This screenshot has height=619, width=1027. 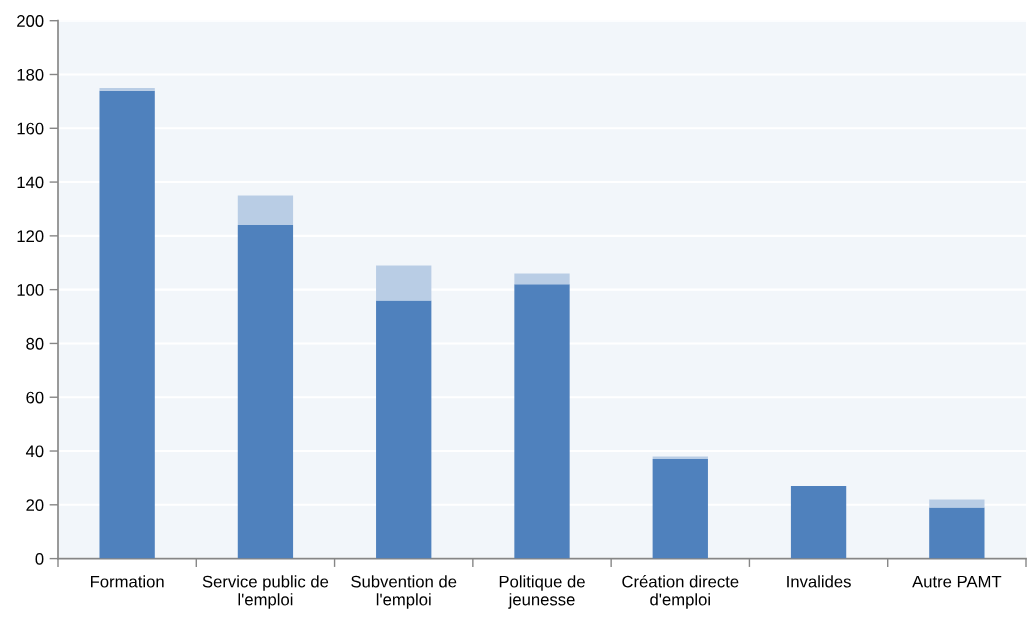 What do you see at coordinates (35, 343) in the screenshot?
I see `y-tick-label: 80` at bounding box center [35, 343].